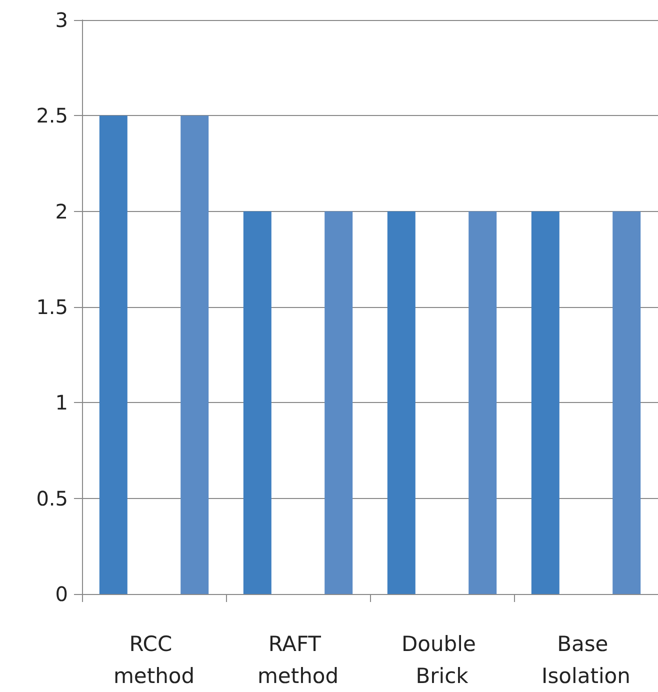 The image size is (658, 692). I want to click on y-tick-label: 2, so click(61, 211).